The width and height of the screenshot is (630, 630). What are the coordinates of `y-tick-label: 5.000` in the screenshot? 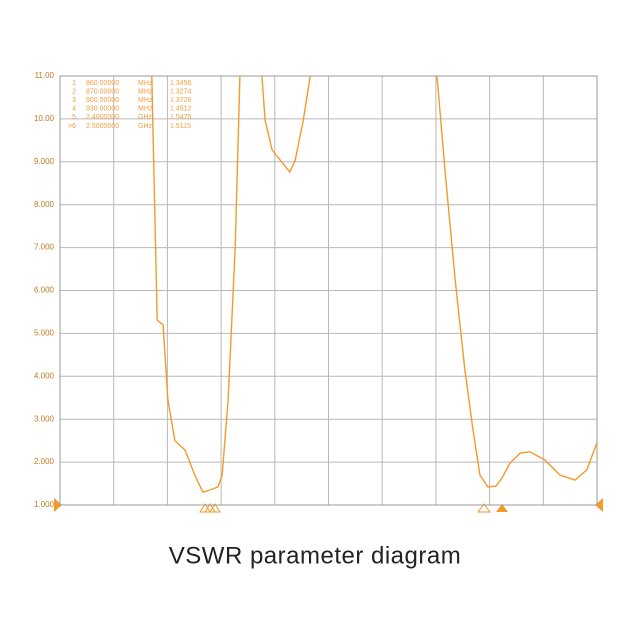 It's located at (44, 333).